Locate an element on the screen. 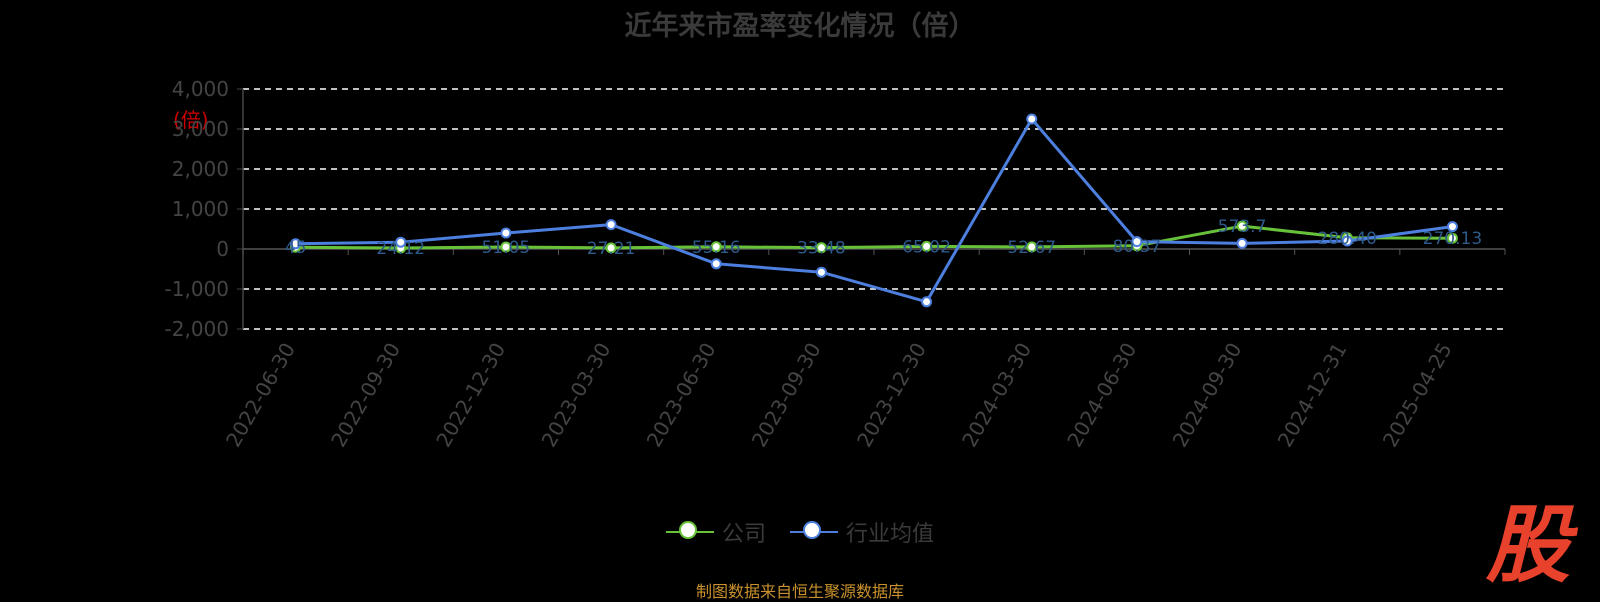 The image size is (1600, 602). source-note: 制图数据来自恒生聚源数据库 is located at coordinates (799, 591).